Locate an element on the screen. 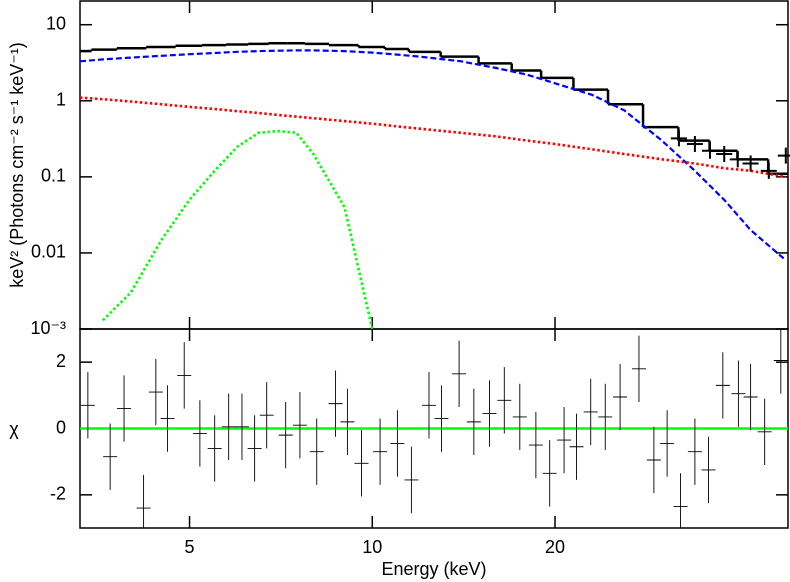  y-tick-label: 0 is located at coordinates (61, 427).